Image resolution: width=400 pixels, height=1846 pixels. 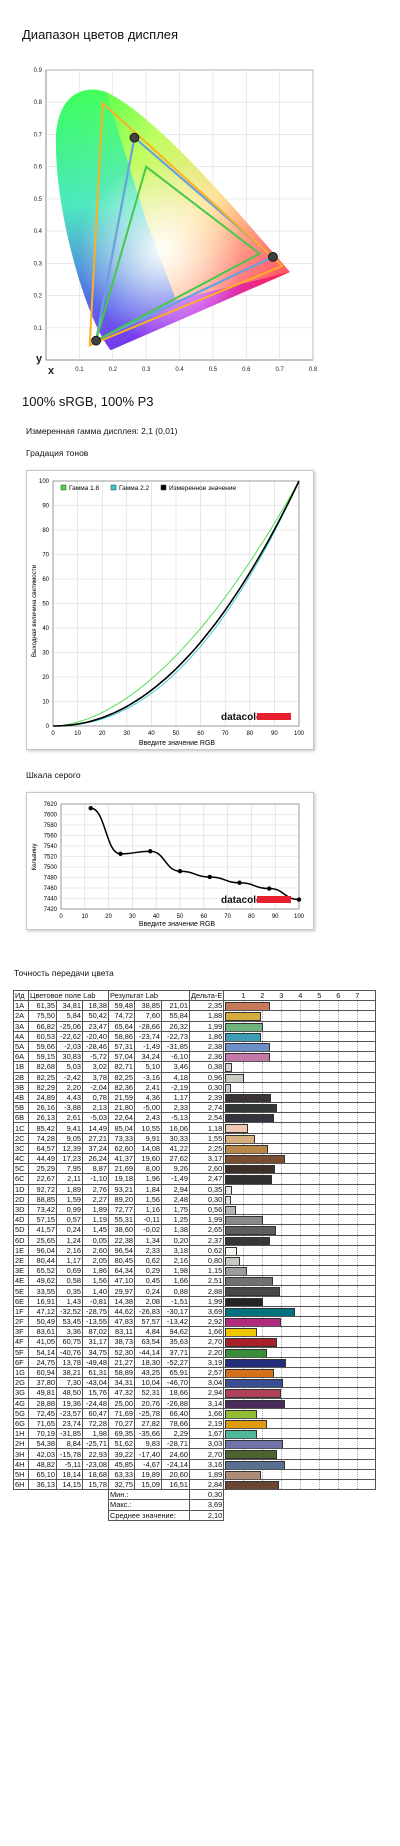 I want to click on patch-id: 5H, so click(x=21, y=1474).